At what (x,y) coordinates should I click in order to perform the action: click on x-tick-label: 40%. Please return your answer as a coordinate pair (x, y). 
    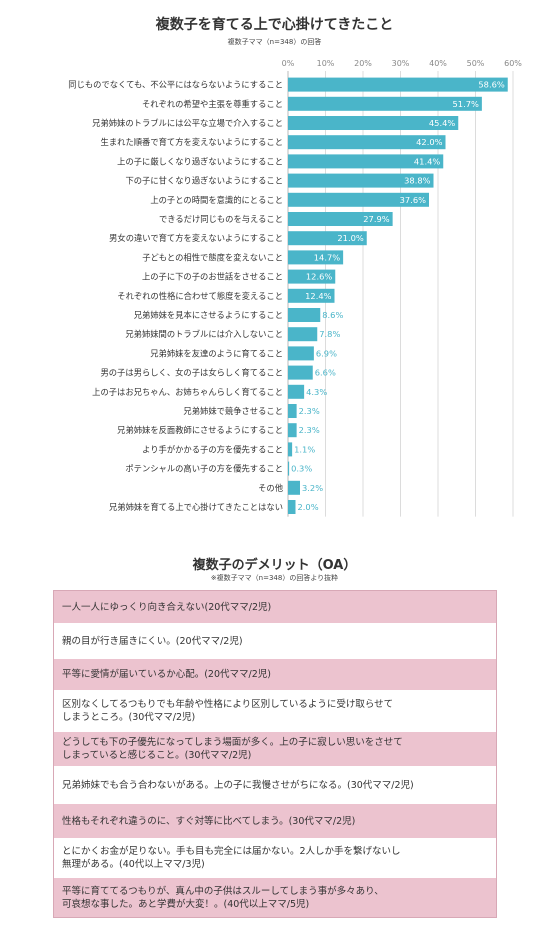
    Looking at the image, I should click on (438, 63).